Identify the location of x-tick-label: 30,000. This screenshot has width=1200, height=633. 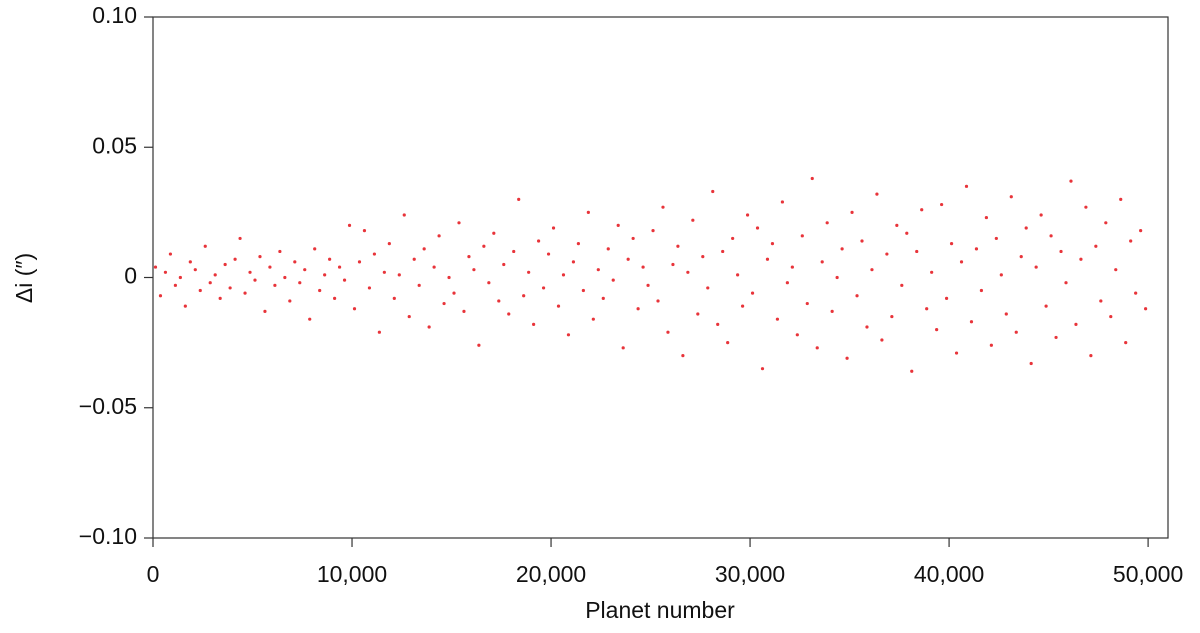
(750, 574).